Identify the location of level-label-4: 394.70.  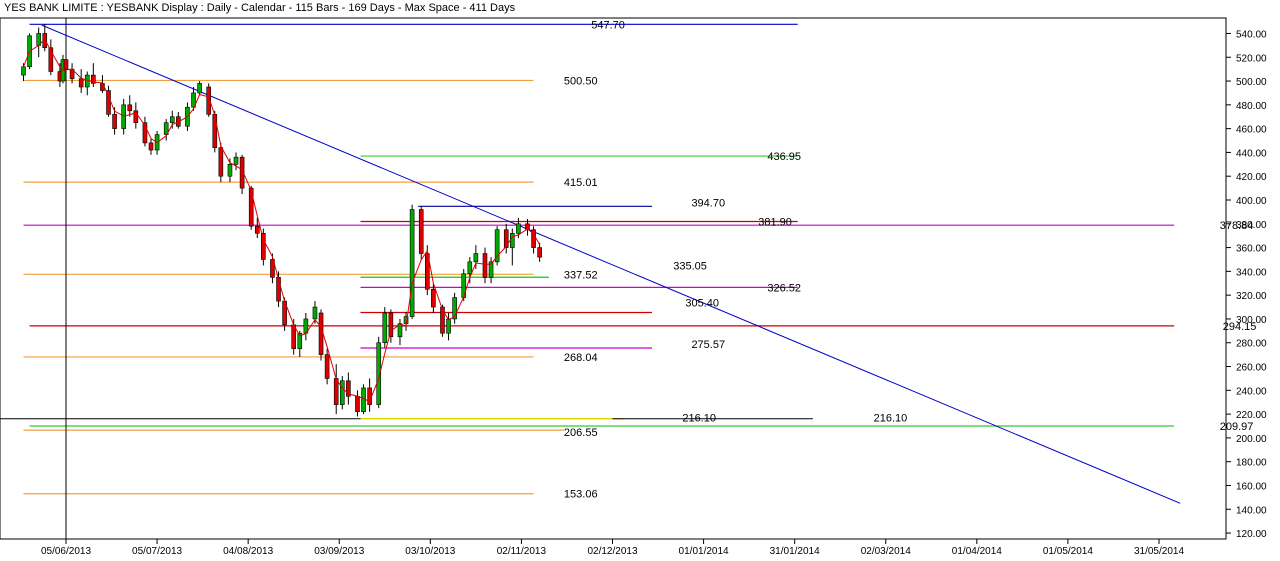
(708, 203).